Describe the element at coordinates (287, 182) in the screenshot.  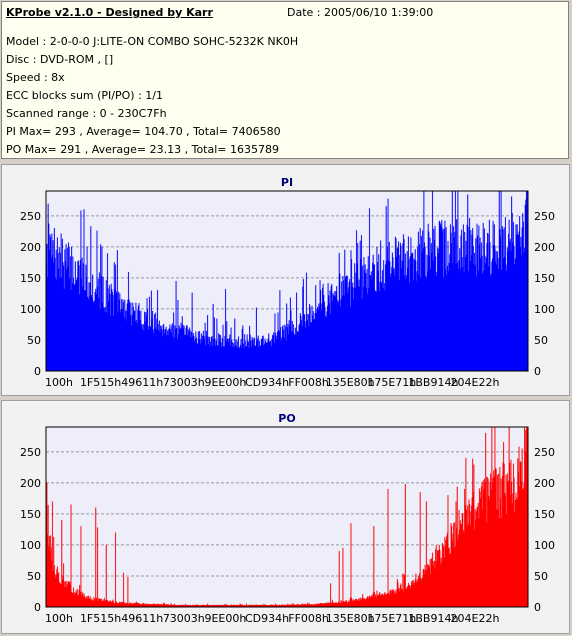
I see `pi-chart-title: PI` at that location.